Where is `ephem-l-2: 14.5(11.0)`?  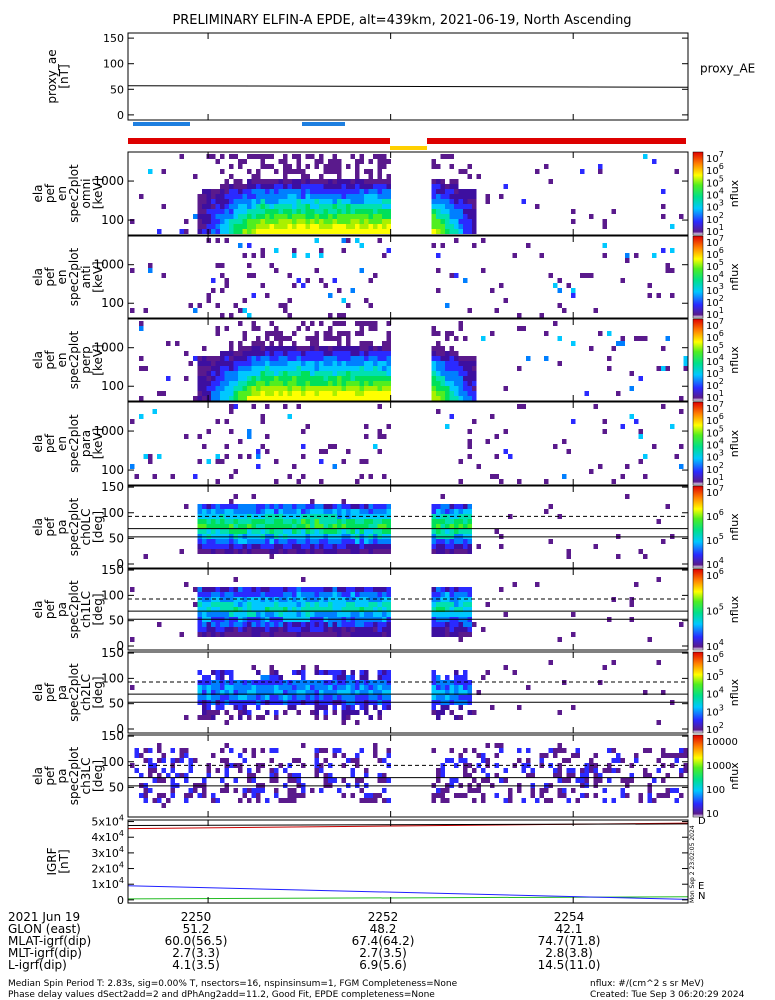
ephem-l-2: 14.5(11.0) is located at coordinates (569, 965).